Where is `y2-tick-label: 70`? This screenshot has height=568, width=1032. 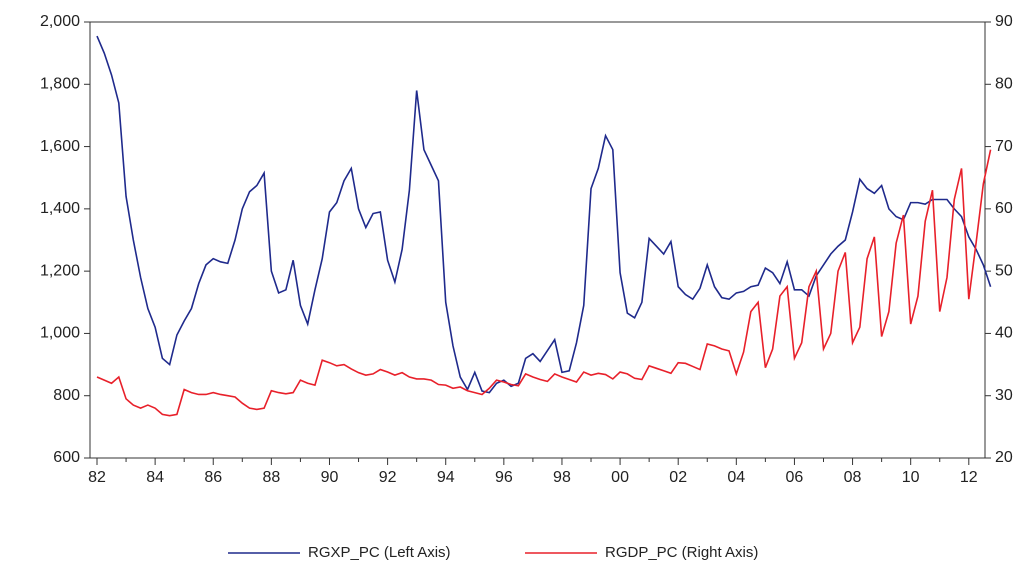 y2-tick-label: 70 is located at coordinates (1004, 146).